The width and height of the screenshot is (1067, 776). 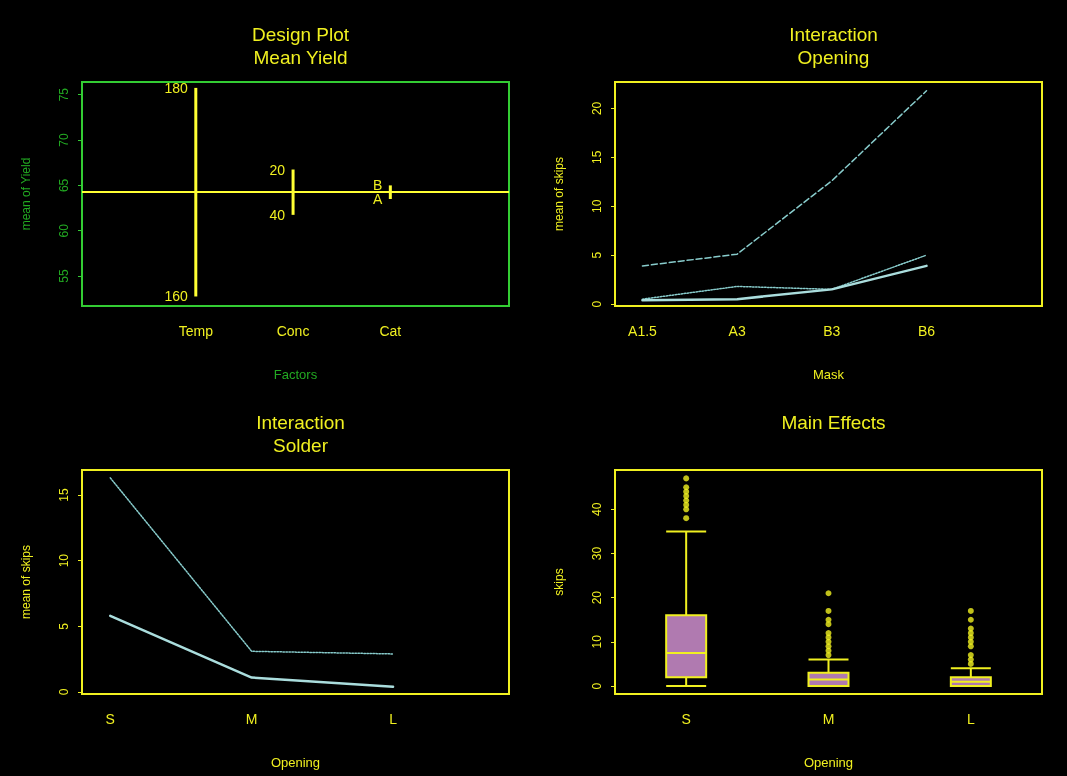 What do you see at coordinates (64, 185) in the screenshot?
I see `y-tick-label: 65` at bounding box center [64, 185].